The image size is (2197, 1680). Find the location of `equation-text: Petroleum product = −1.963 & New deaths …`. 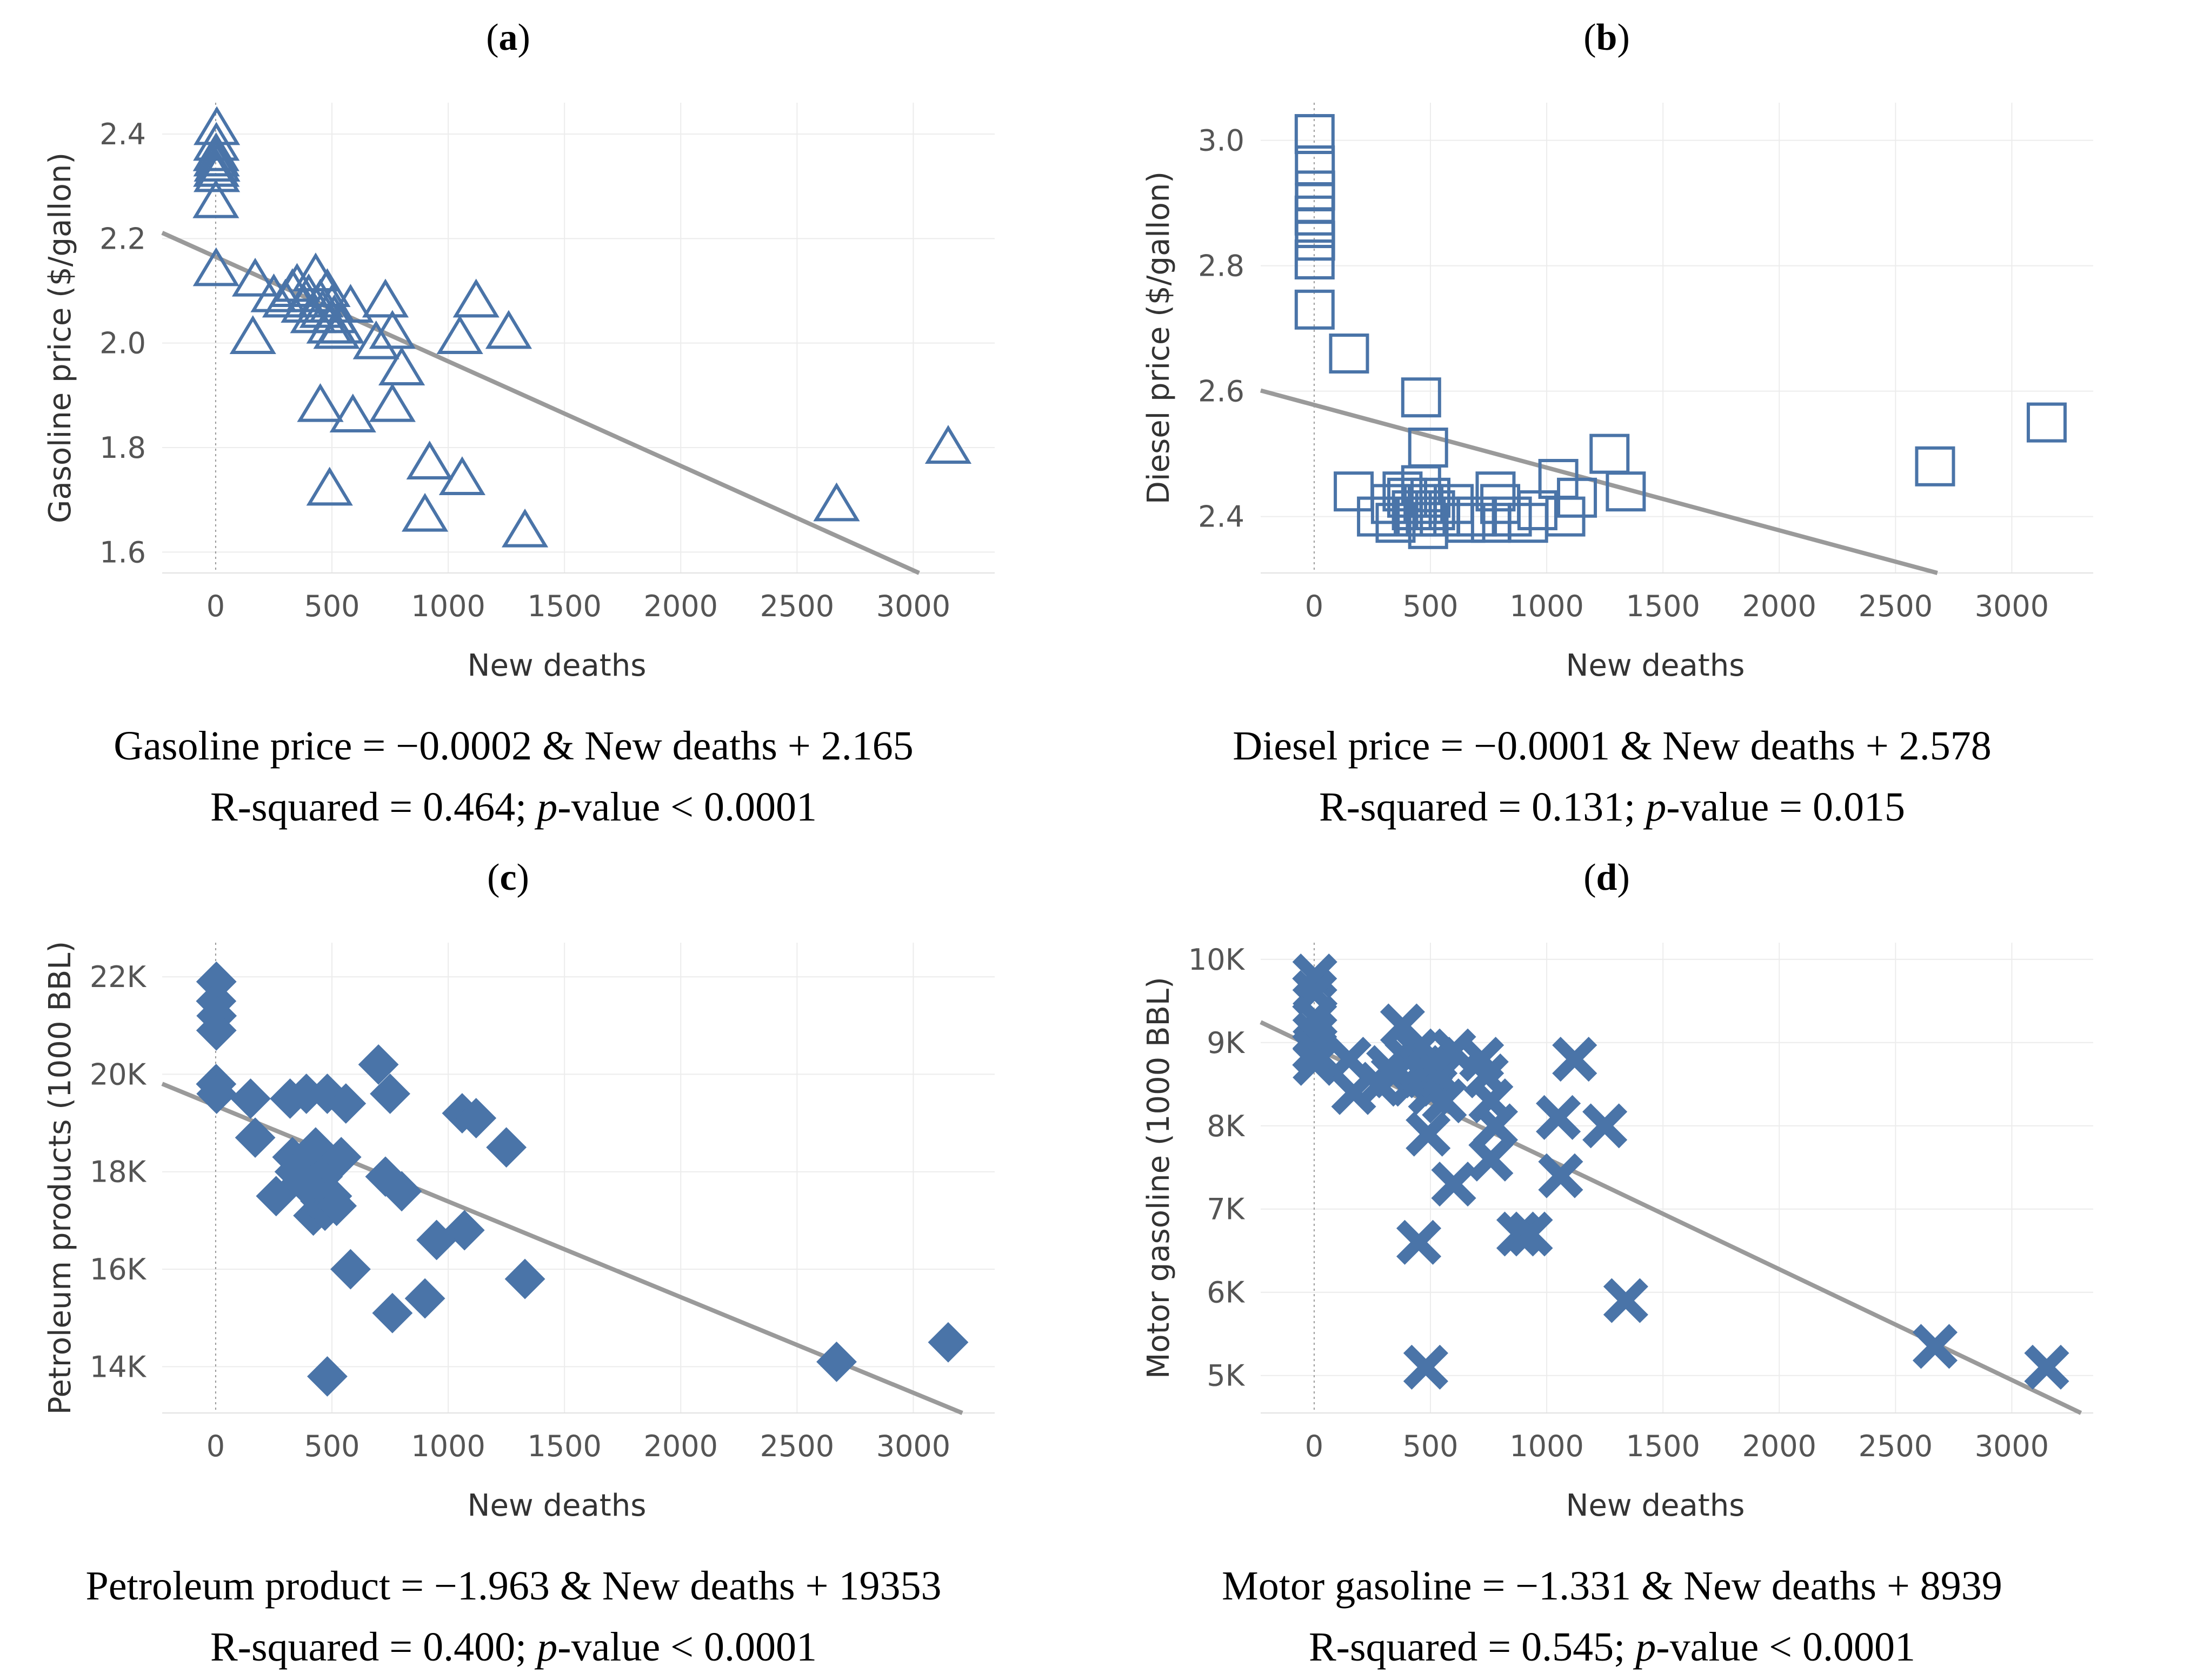

equation-text: Petroleum product = −1.963 & New deaths … is located at coordinates (514, 1586).